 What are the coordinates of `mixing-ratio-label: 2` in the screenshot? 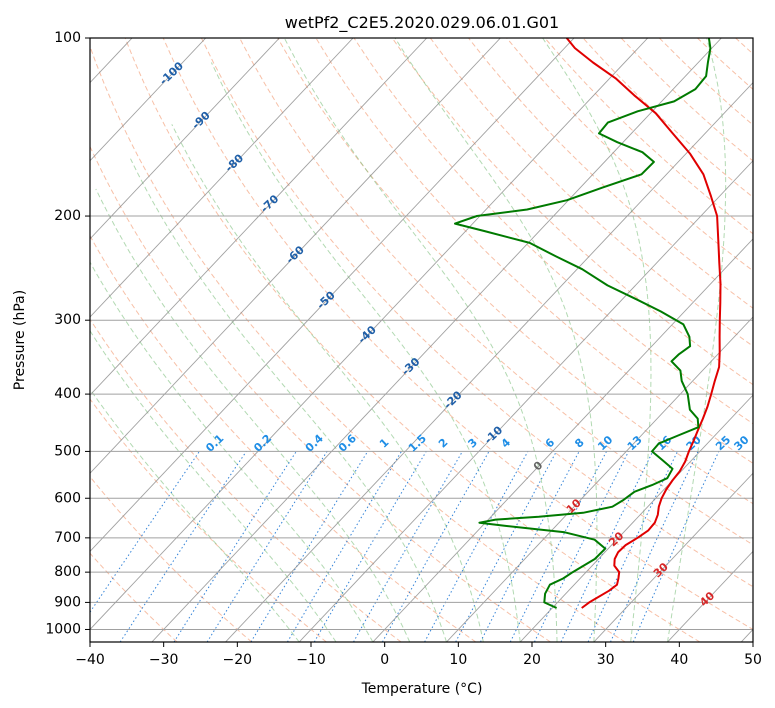 It's located at (443, 443).